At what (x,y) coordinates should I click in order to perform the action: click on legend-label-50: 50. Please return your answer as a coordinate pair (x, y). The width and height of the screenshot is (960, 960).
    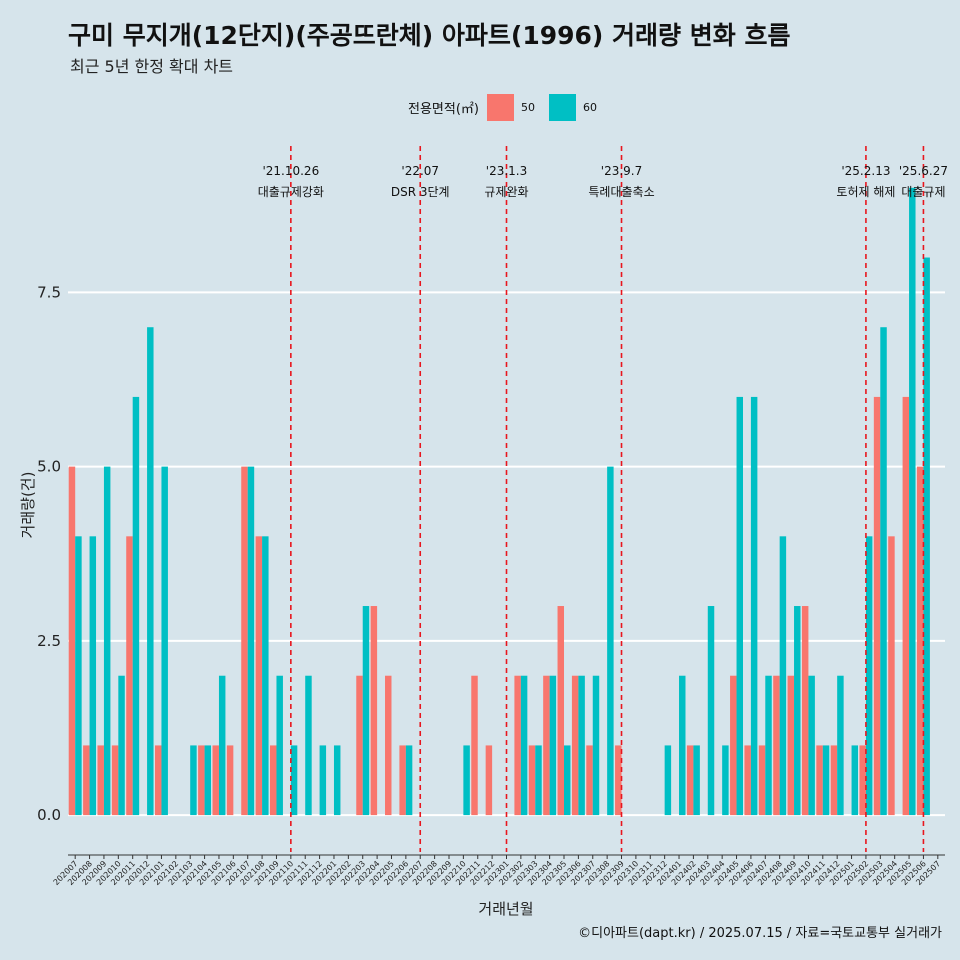
    Looking at the image, I should click on (527, 107).